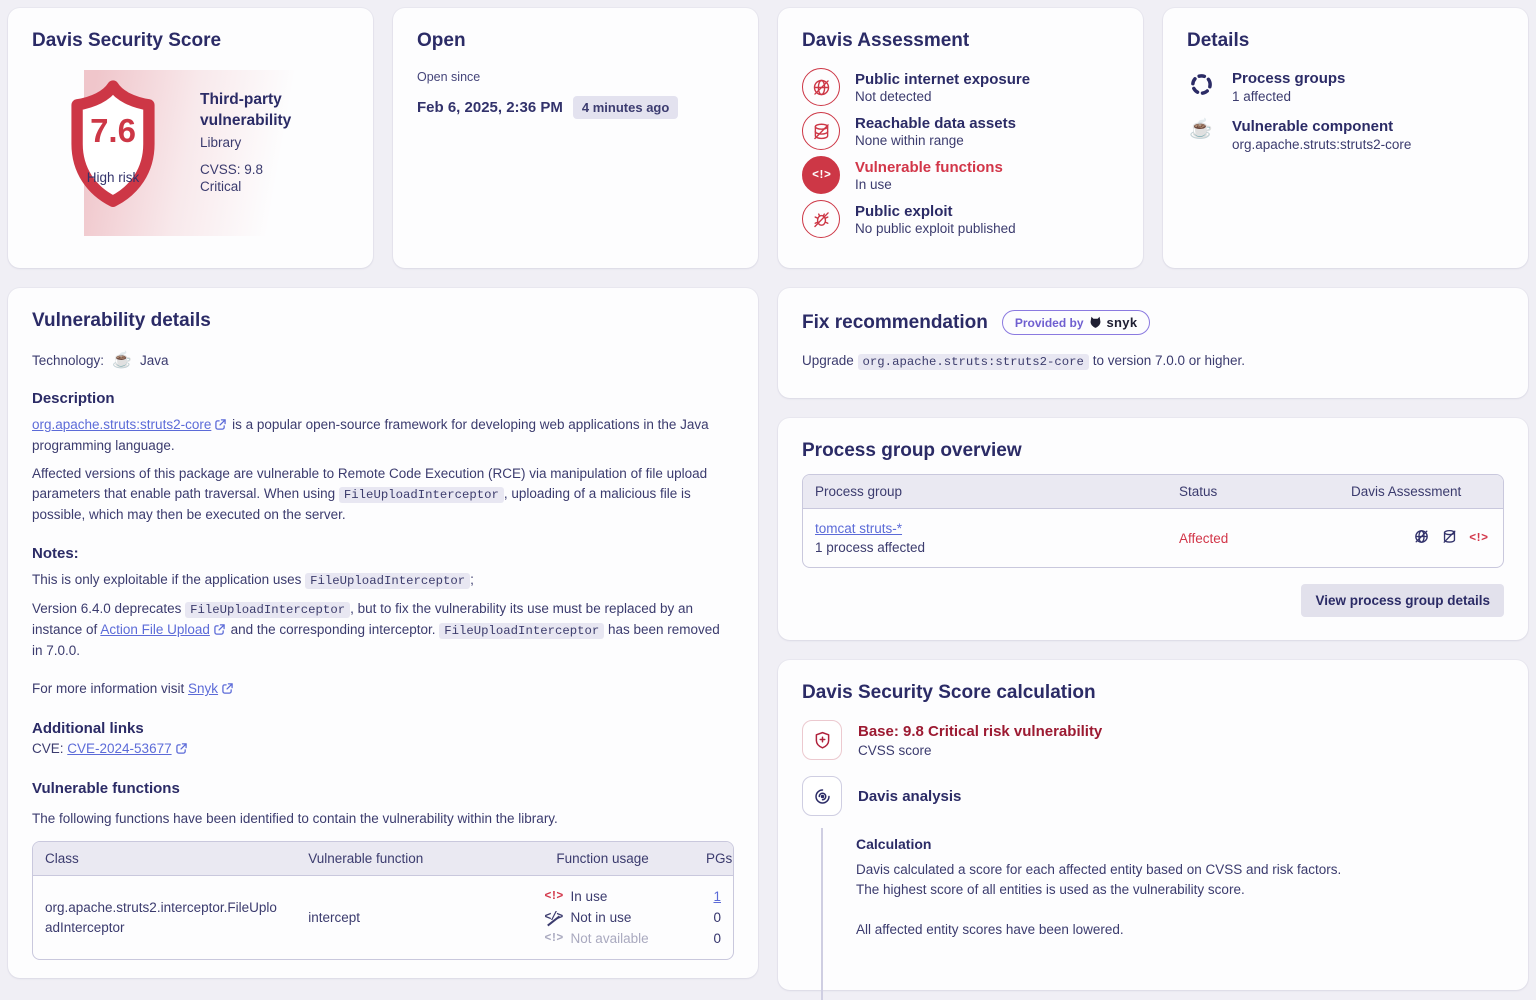 This screenshot has height=1000, width=1536. I want to click on column-header-usage: Function usage, so click(602, 858).